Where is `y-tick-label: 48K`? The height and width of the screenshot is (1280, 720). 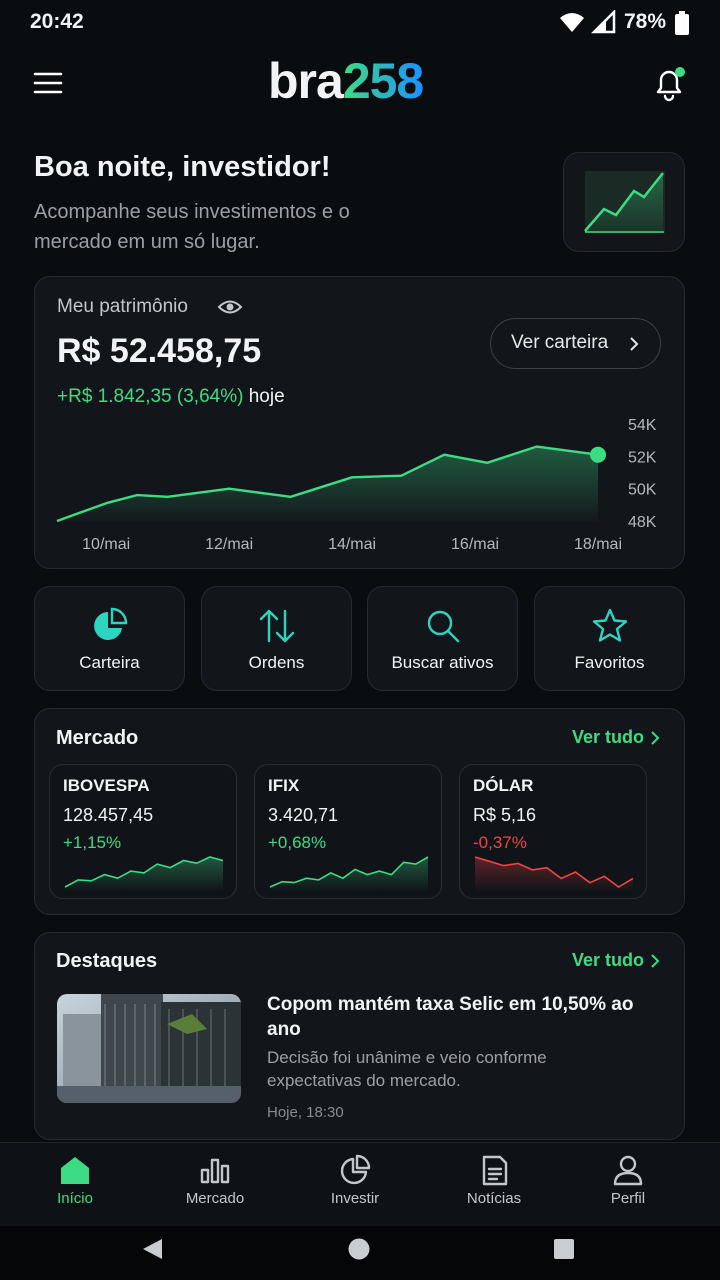 y-tick-label: 48K is located at coordinates (642, 522).